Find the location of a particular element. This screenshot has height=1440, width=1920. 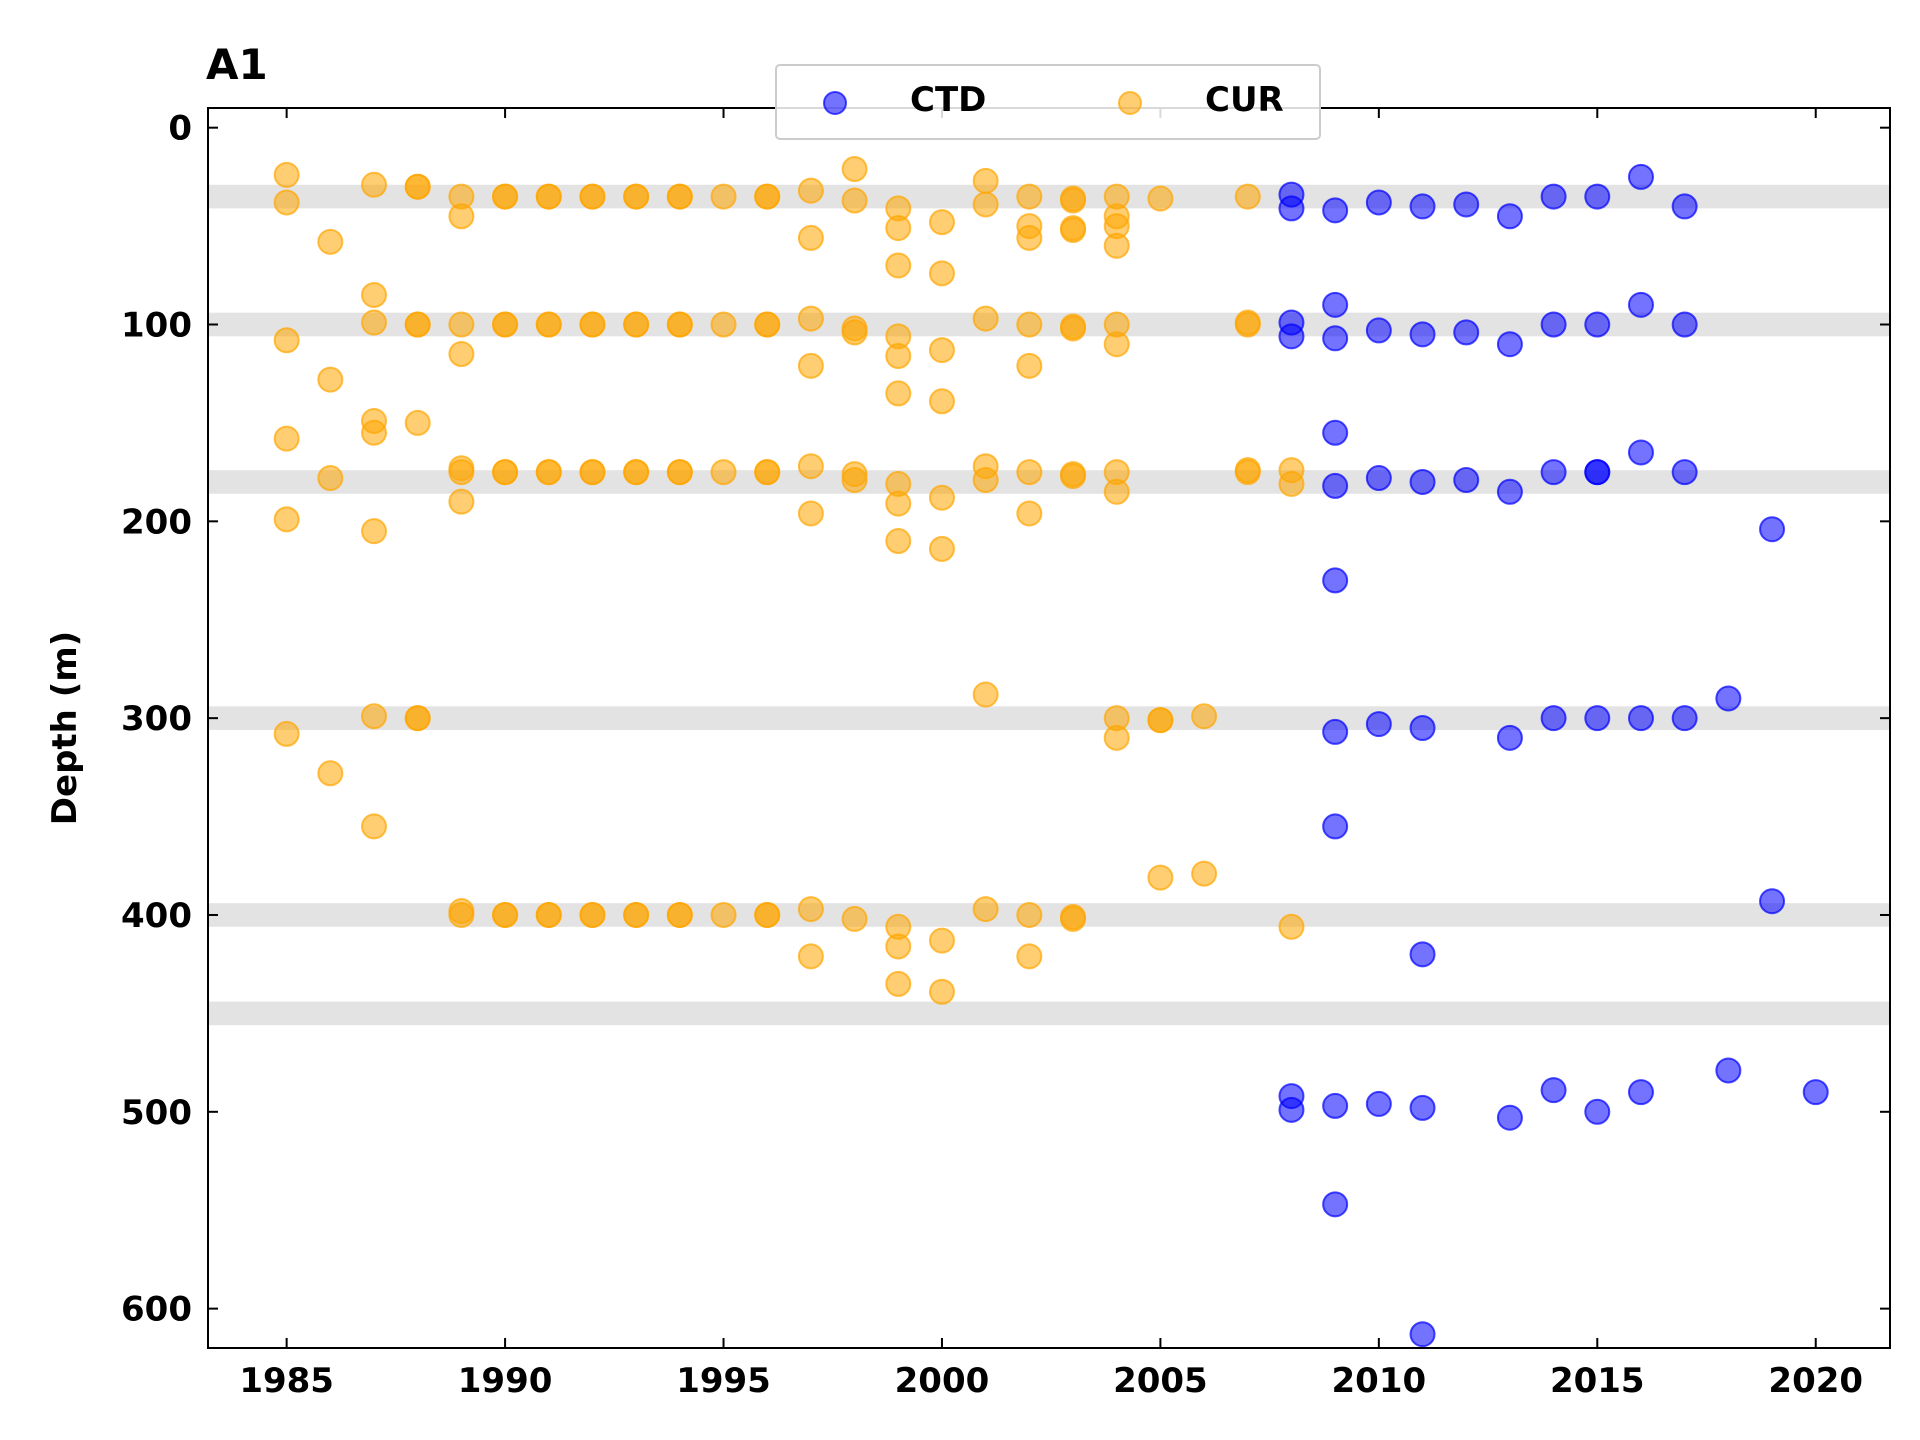

x-tick-label: 1985 is located at coordinates (286, 1381).